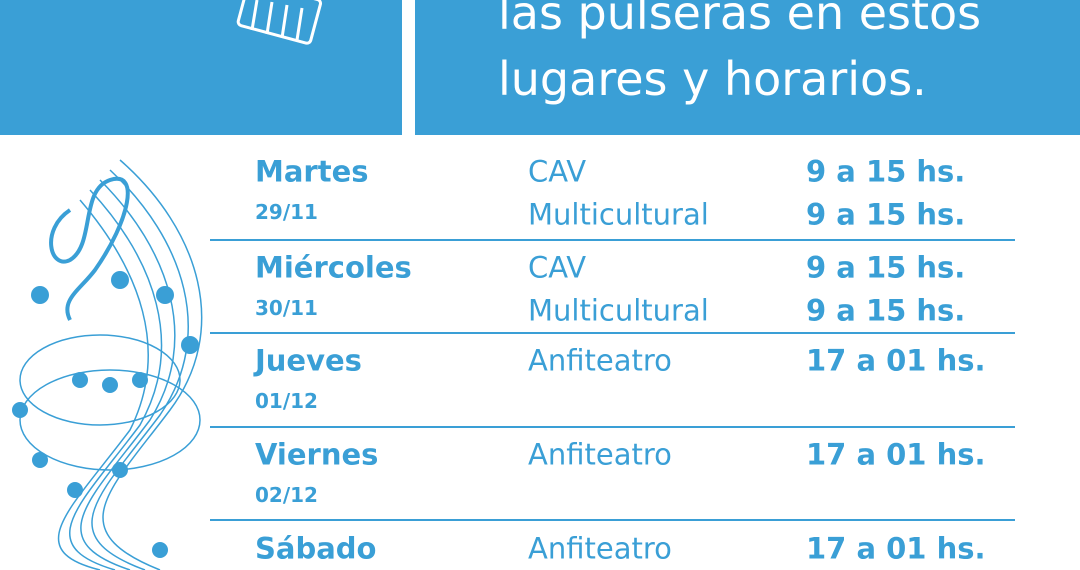 This screenshot has width=1080, height=570. What do you see at coordinates (279, 22) in the screenshot?
I see `accordion-icon` at bounding box center [279, 22].